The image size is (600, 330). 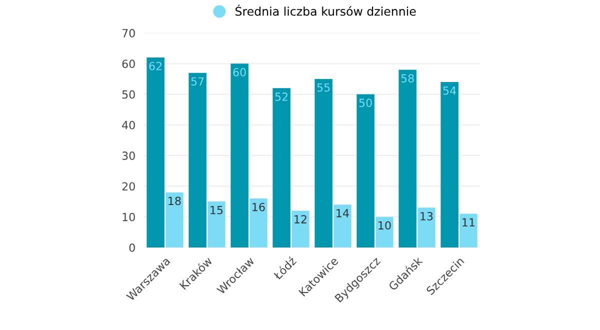 I want to click on data-label: 60, so click(x=239, y=72).